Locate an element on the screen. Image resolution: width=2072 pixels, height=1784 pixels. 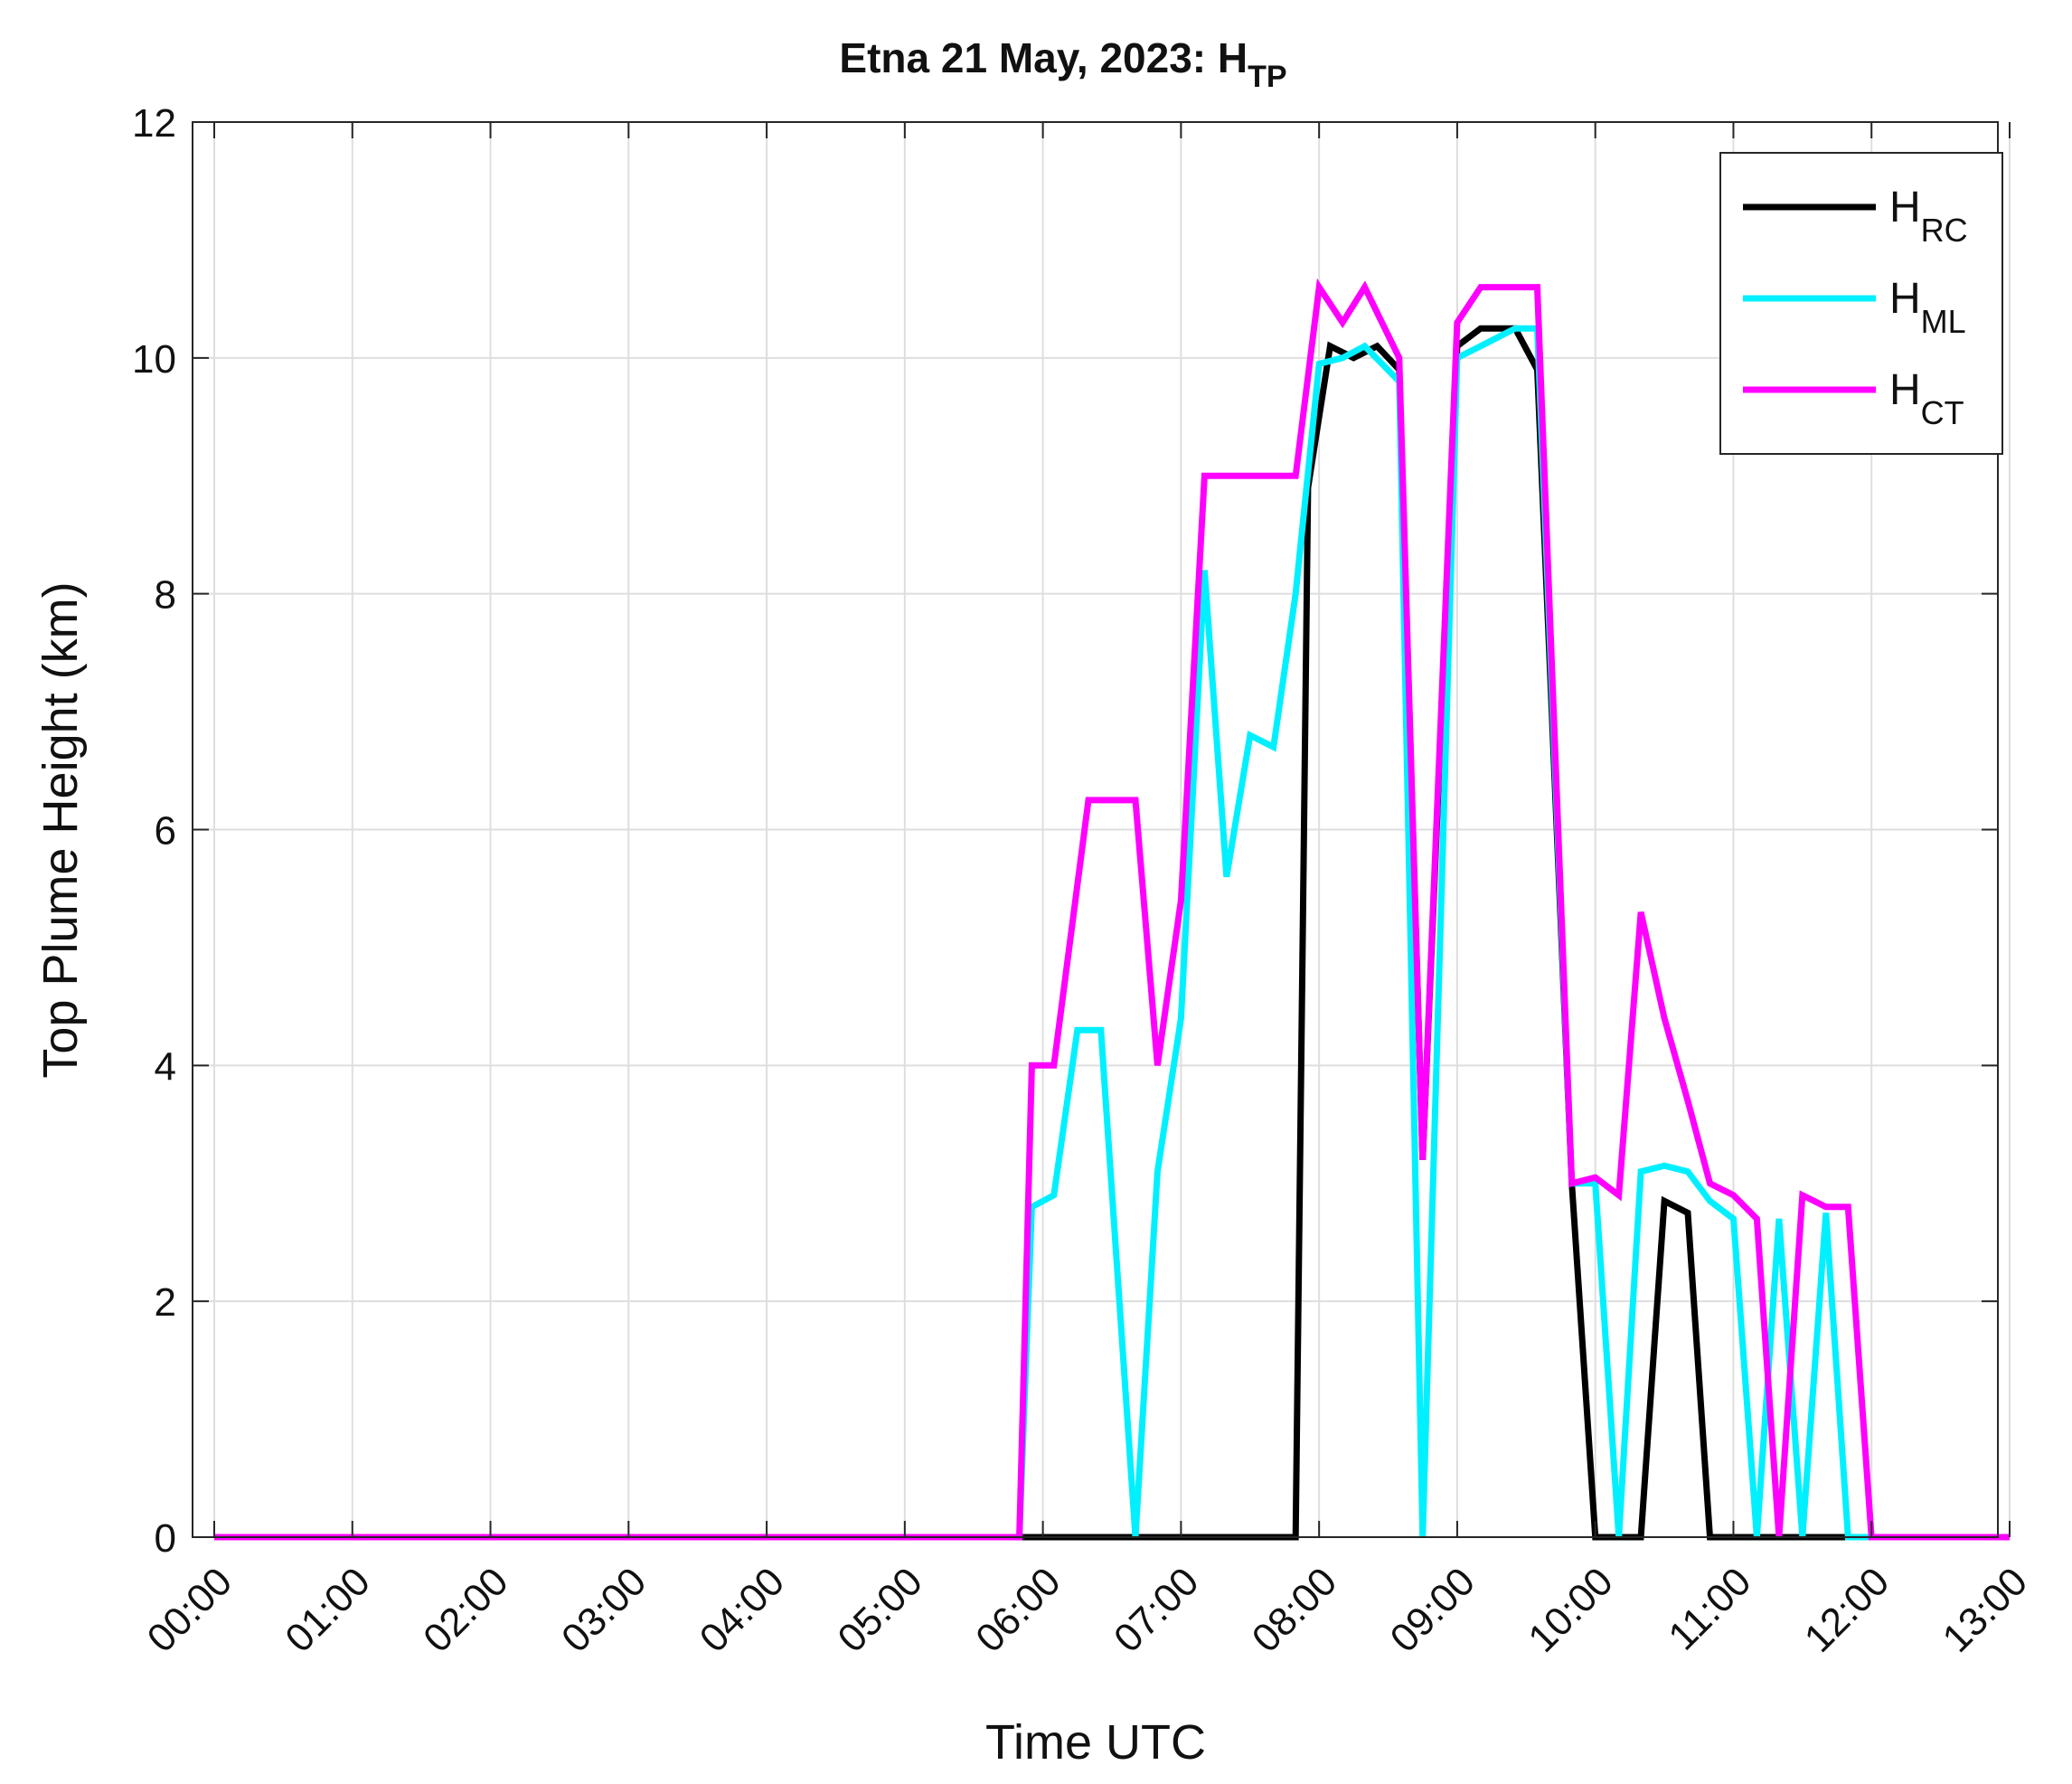
legend-label-rc: HRC is located at coordinates (1928, 216).